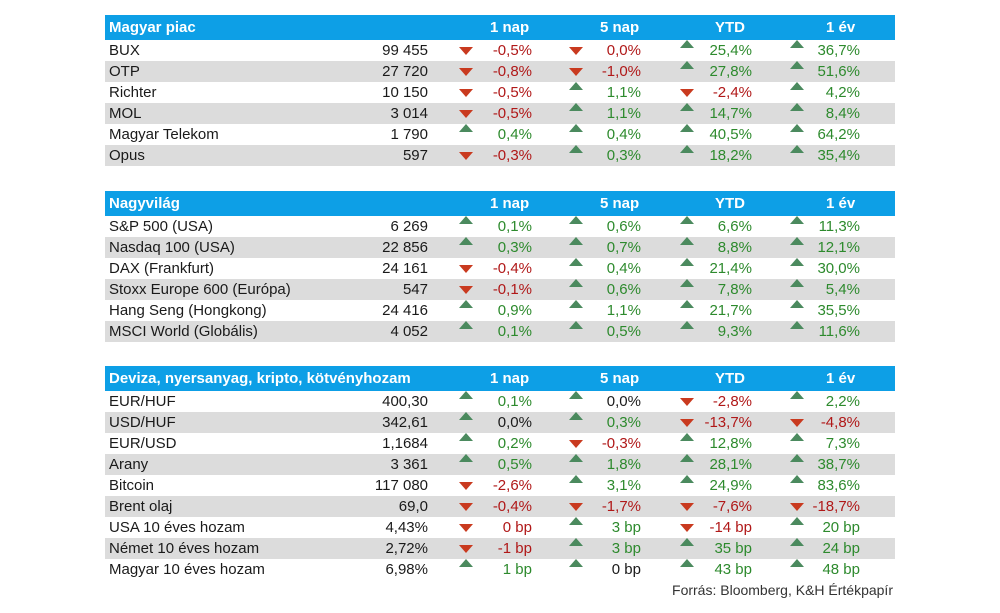 The height and width of the screenshot is (613, 1000). Describe the element at coordinates (405, 247) in the screenshot. I see `row-value: 22 856` at that location.